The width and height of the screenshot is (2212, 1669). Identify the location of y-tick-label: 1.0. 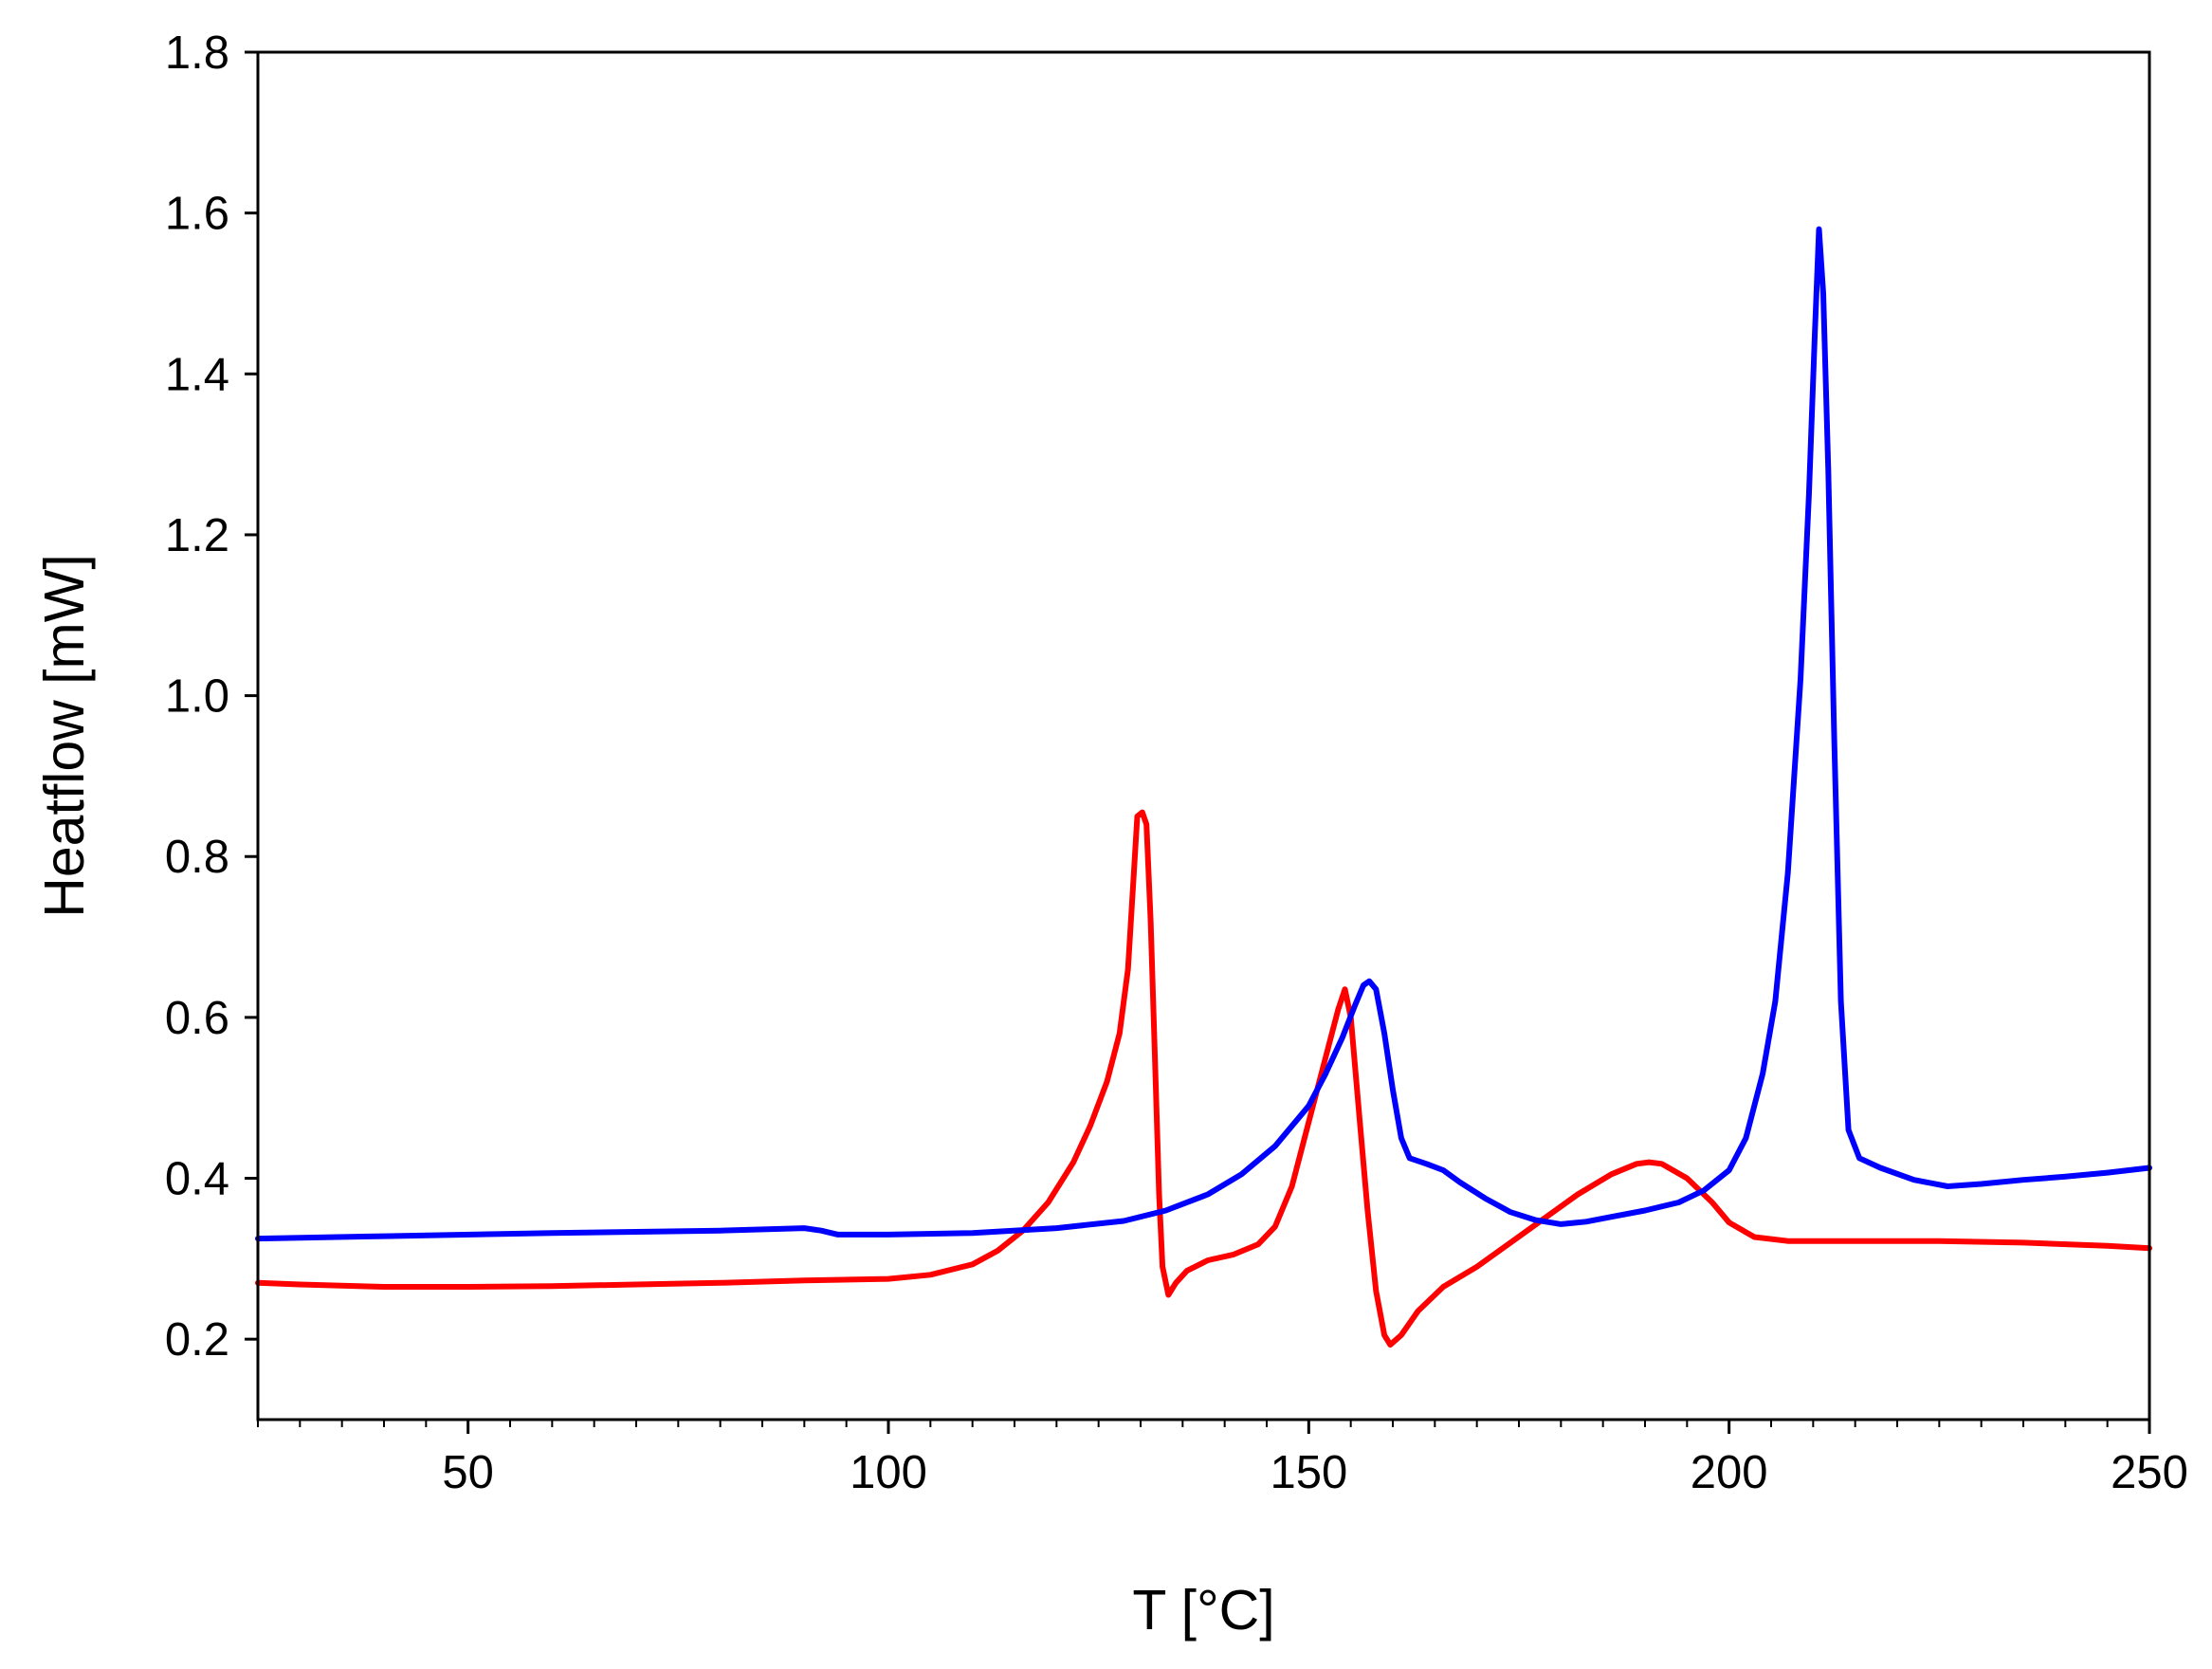
(197, 697).